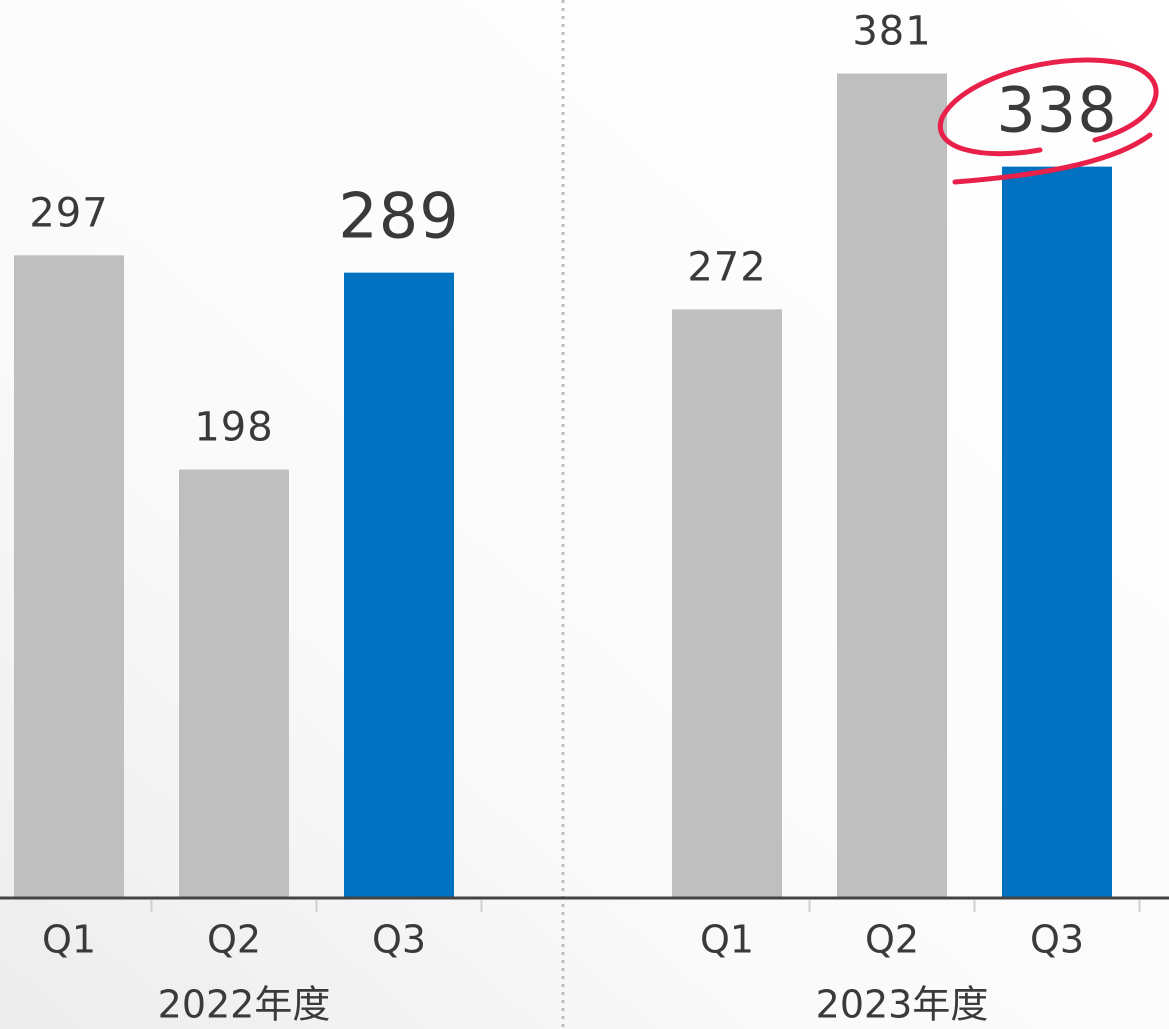 This screenshot has width=1169, height=1029. I want to click on group-label: 2022年度, so click(244, 1005).